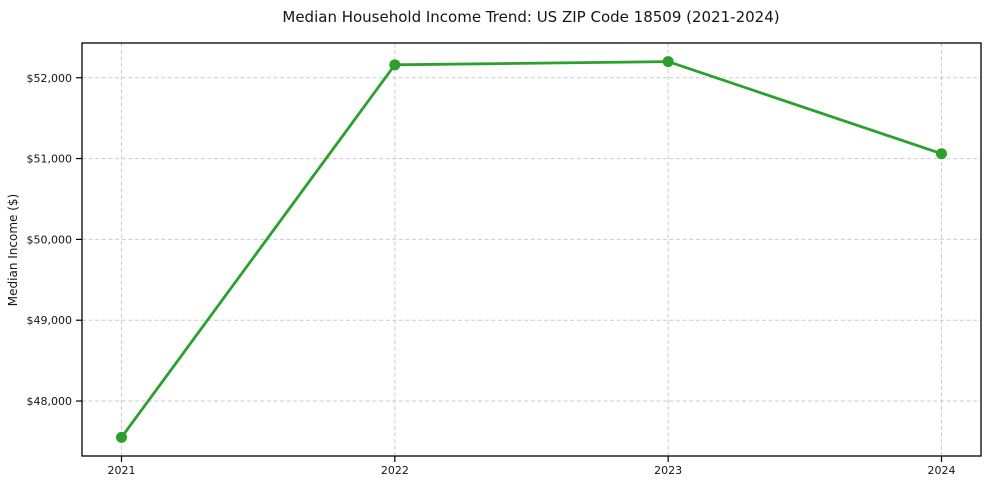 The width and height of the screenshot is (989, 490). I want to click on y-tick-label: $50,000, so click(50, 239).